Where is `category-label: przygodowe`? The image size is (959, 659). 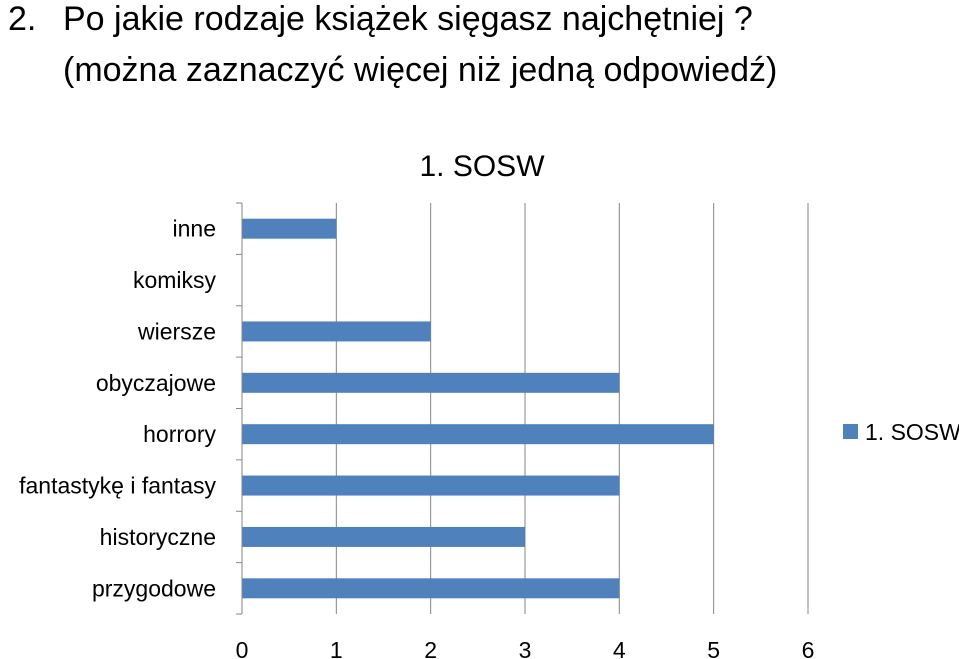
category-label: przygodowe is located at coordinates (154, 588).